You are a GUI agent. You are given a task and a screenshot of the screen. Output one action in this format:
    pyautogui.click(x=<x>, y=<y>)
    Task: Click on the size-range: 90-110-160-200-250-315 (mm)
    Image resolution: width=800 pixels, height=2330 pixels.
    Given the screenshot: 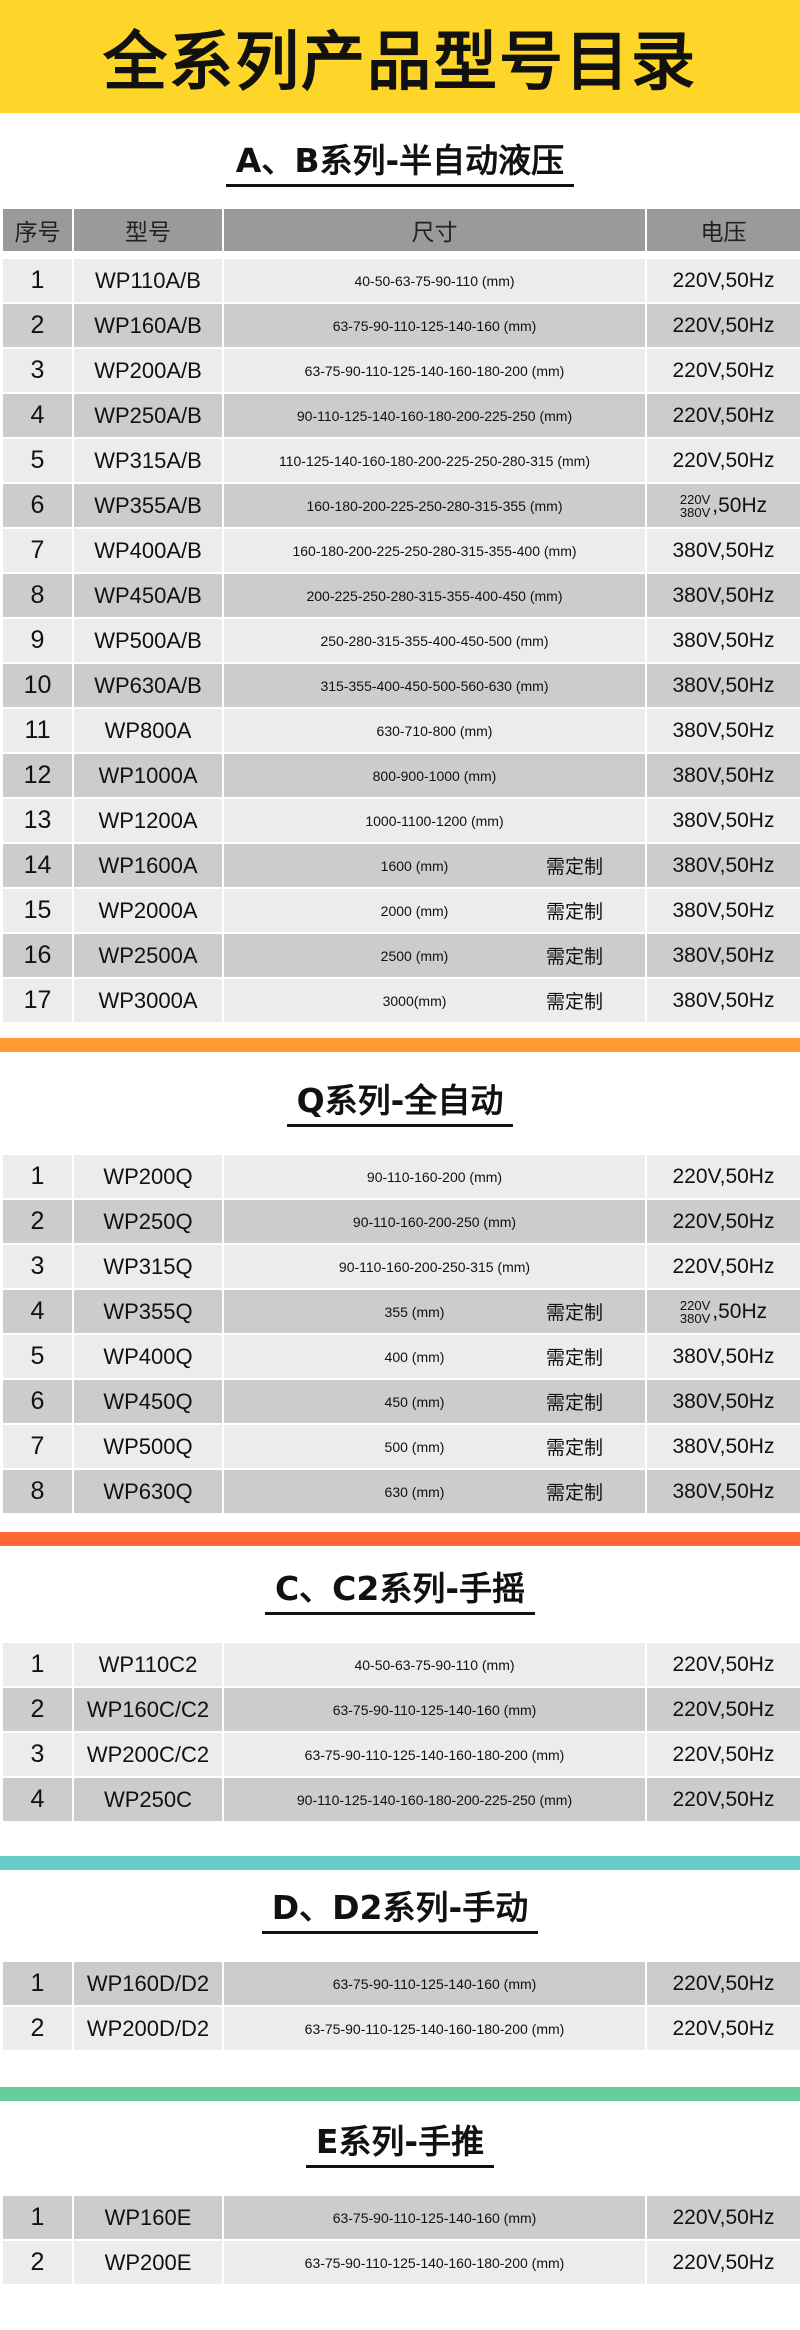 What is the action you would take?
    pyautogui.click(x=434, y=1266)
    